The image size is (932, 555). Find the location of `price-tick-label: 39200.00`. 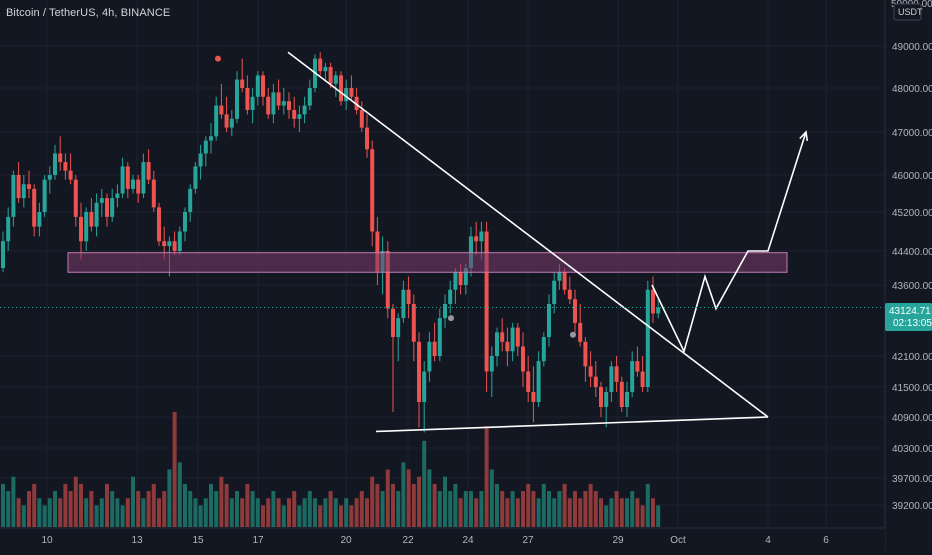

price-tick-label: 39200.00 is located at coordinates (912, 506).